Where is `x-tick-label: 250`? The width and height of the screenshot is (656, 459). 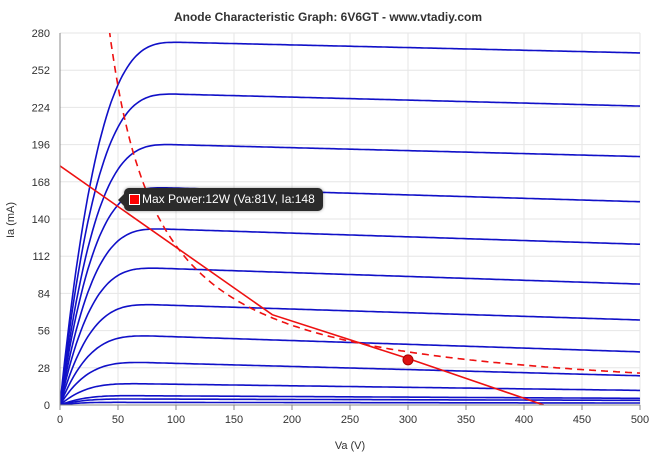 x-tick-label: 250 is located at coordinates (350, 420).